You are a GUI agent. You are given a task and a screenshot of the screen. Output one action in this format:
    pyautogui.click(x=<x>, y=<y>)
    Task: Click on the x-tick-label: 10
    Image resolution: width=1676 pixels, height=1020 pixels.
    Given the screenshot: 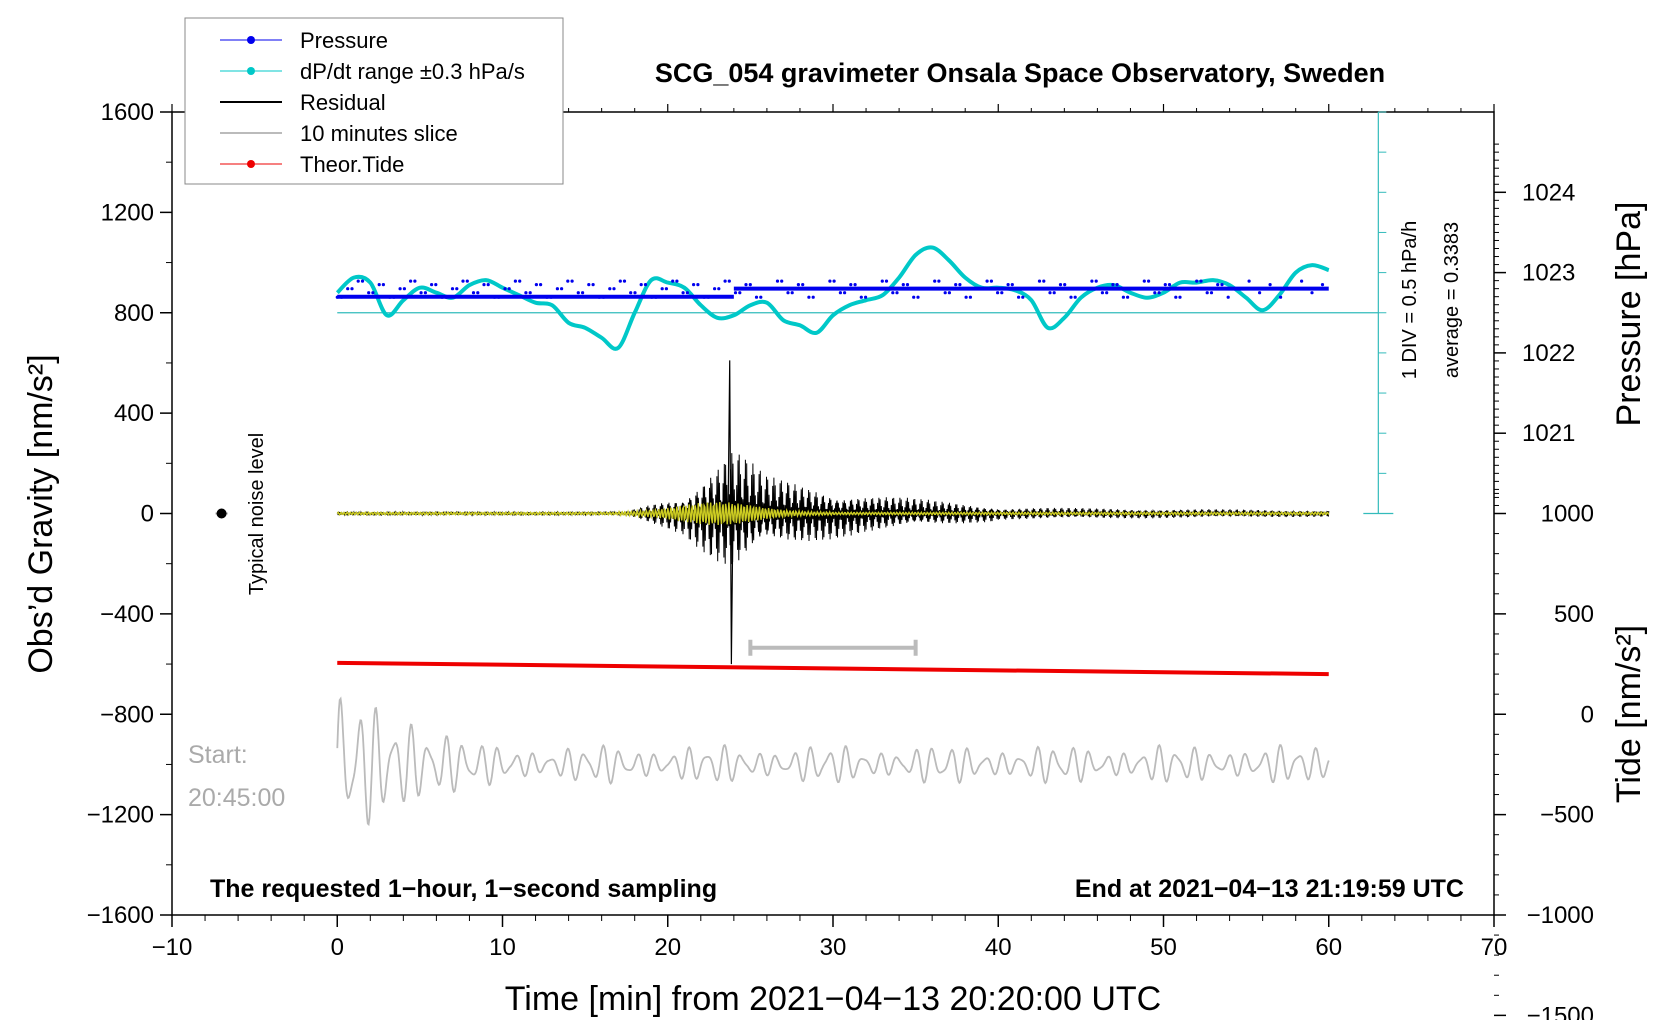 What is the action you would take?
    pyautogui.click(x=502, y=947)
    